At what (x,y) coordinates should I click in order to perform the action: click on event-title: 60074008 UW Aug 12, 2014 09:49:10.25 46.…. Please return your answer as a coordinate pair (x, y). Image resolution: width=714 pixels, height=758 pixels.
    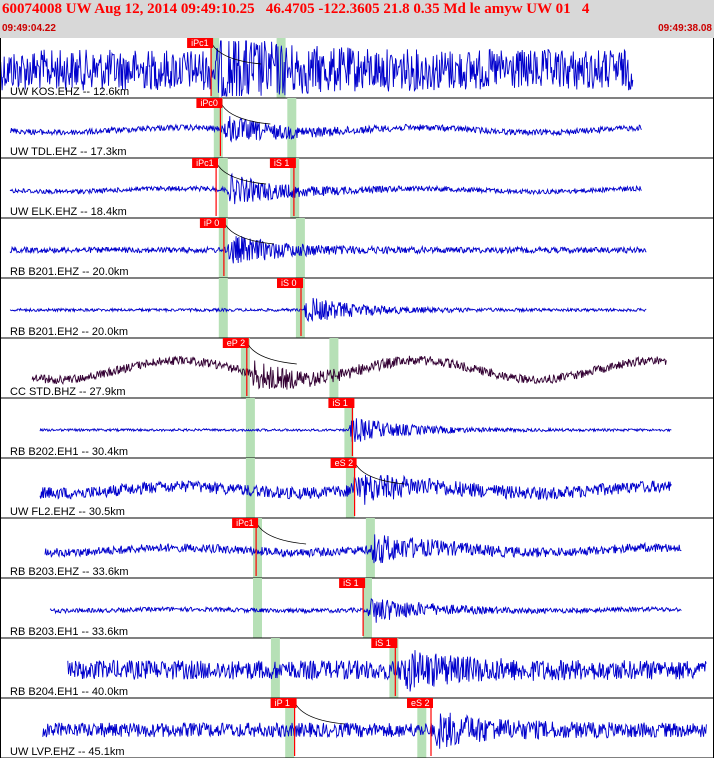
    Looking at the image, I should click on (296, 9).